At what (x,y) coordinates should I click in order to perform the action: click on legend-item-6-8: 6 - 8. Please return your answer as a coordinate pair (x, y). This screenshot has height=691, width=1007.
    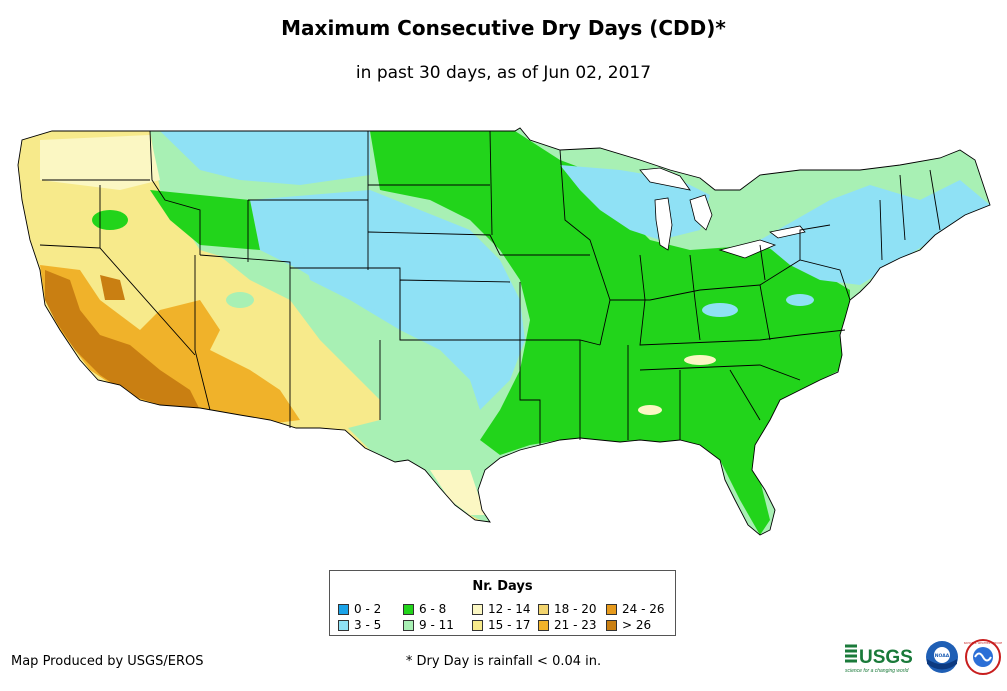
    Looking at the image, I should click on (424, 609).